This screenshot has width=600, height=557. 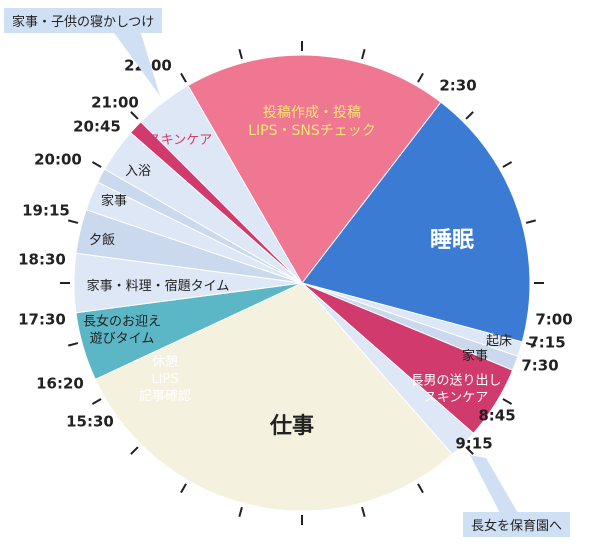 I want to click on slice-label-家事-料理-宿題タイム: 家事・料理・宿題タイム, so click(x=158, y=286).